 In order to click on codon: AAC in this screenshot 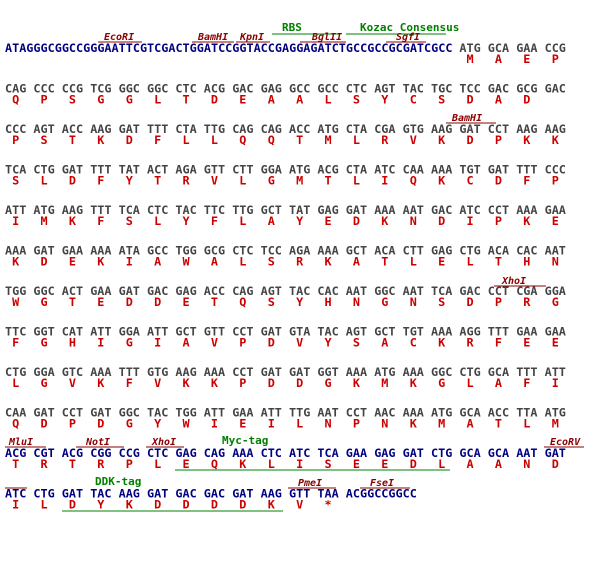, I will do `click(384, 413)`.